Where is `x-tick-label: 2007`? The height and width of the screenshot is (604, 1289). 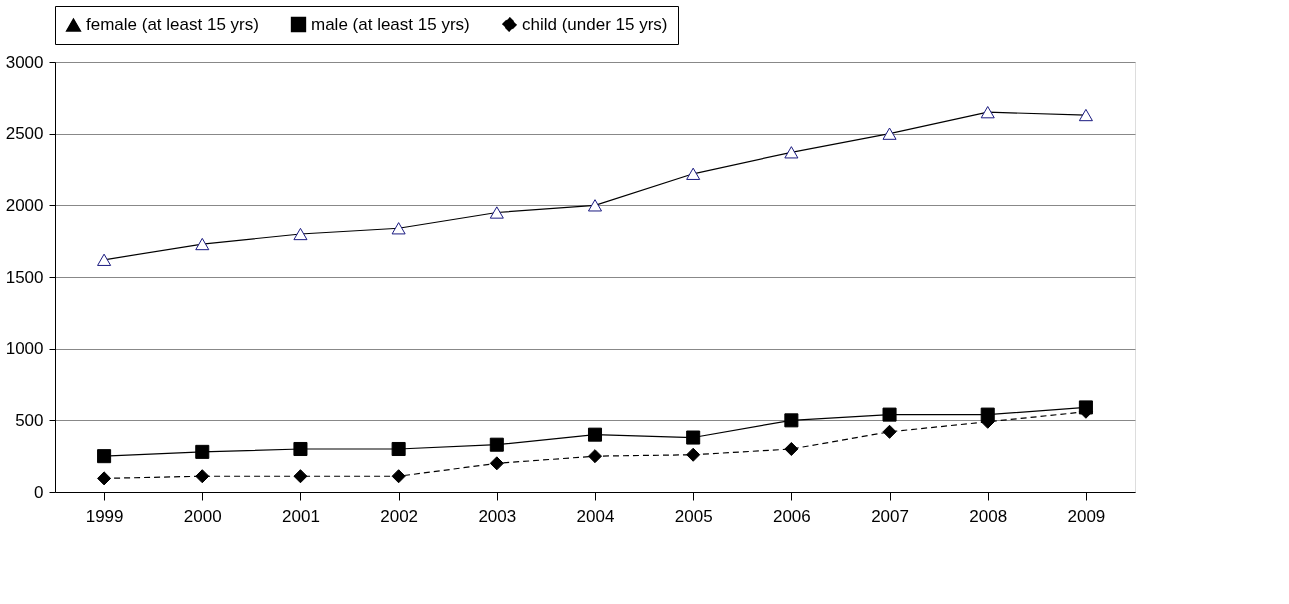
x-tick-label: 2007 is located at coordinates (890, 516).